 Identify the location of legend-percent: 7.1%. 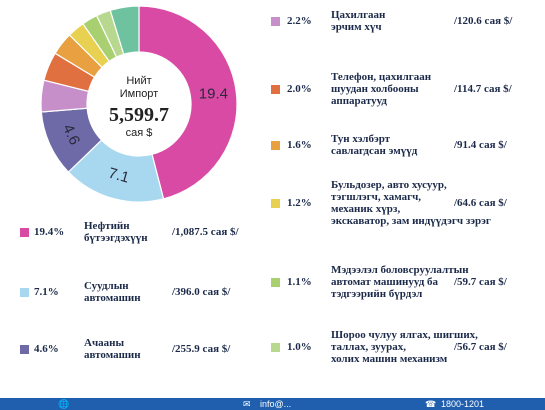
(46, 292).